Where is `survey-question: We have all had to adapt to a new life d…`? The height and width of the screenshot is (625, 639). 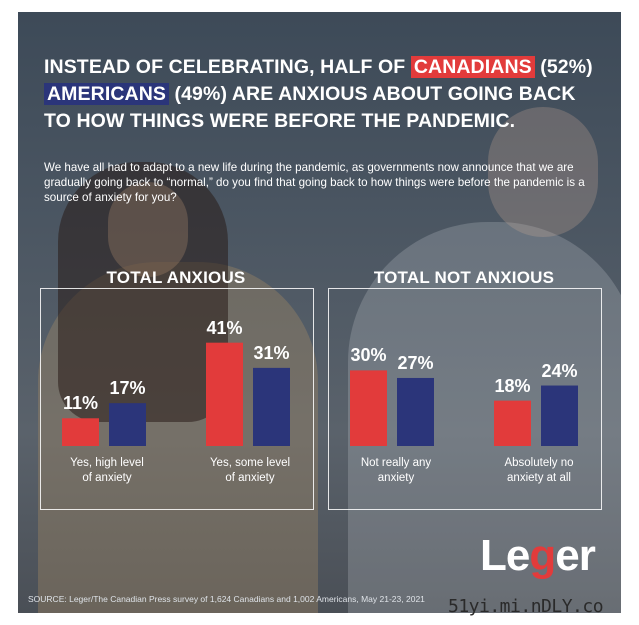 survey-question: We have all had to adapt to a new life d… is located at coordinates (314, 182).